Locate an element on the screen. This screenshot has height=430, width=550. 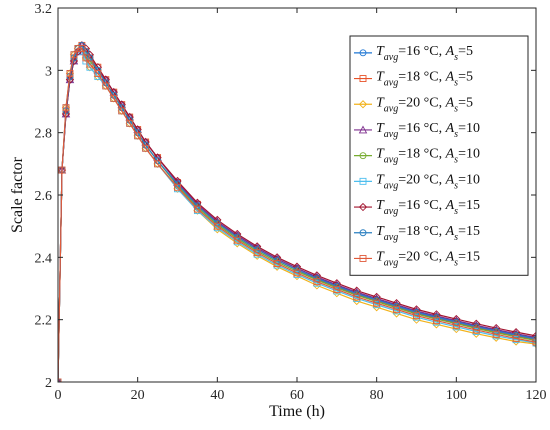
y-tick-label: 2.8 is located at coordinates (44, 134).